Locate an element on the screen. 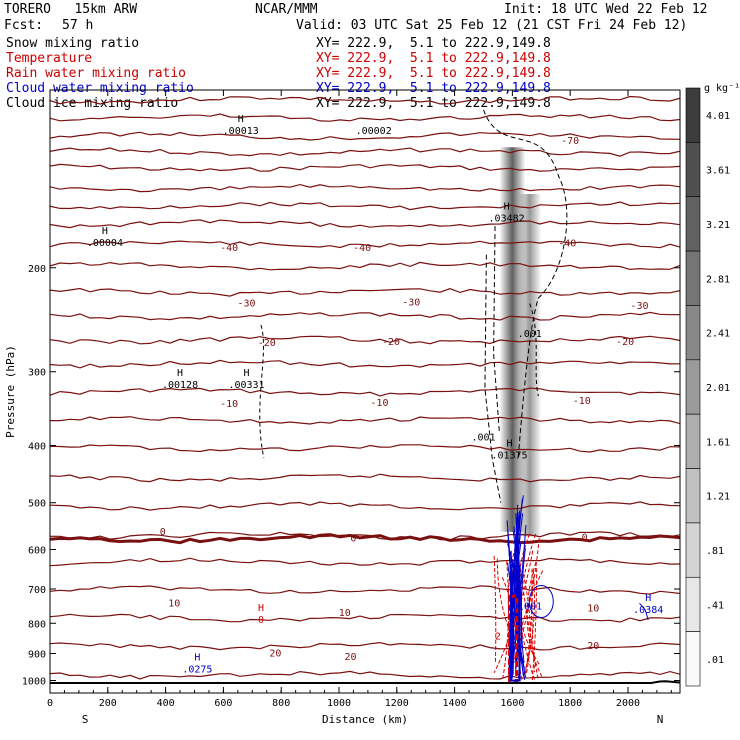  extremum-value: .03482 is located at coordinates (507, 219).